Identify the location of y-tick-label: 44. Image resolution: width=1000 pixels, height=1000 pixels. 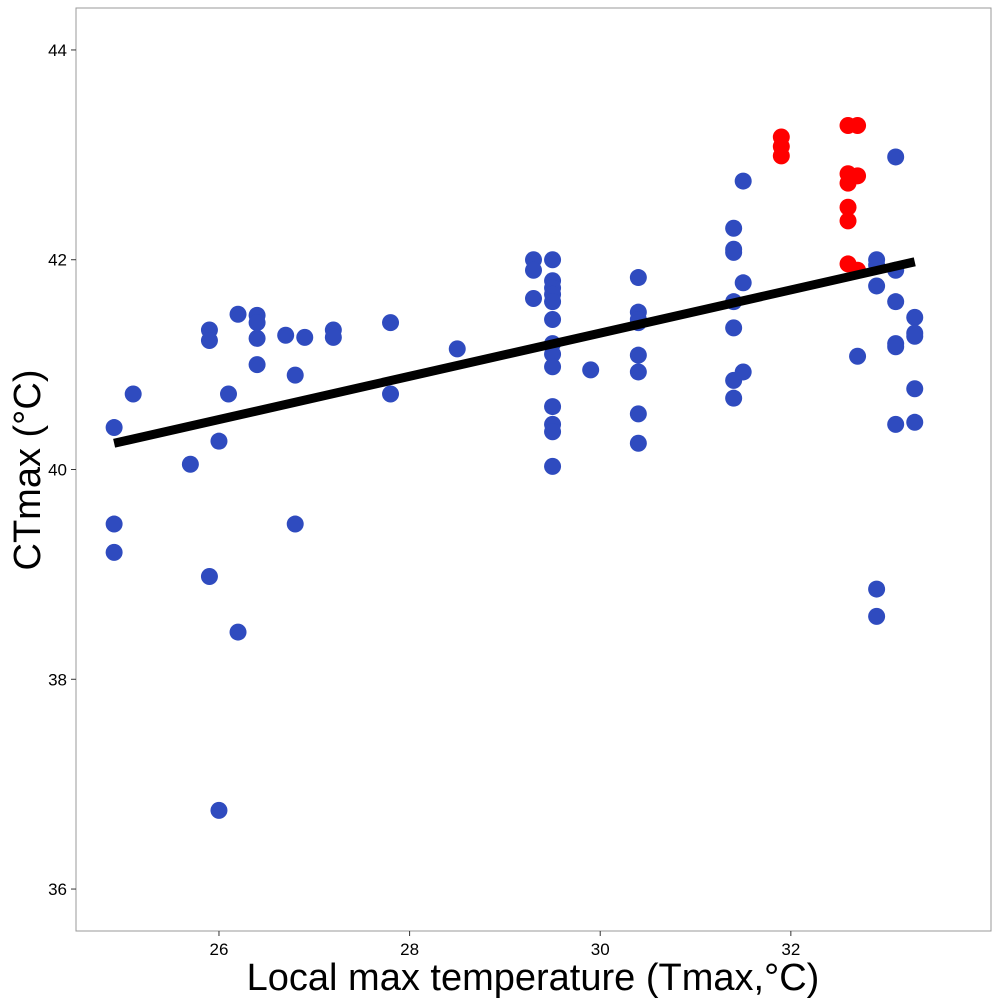
(57, 50).